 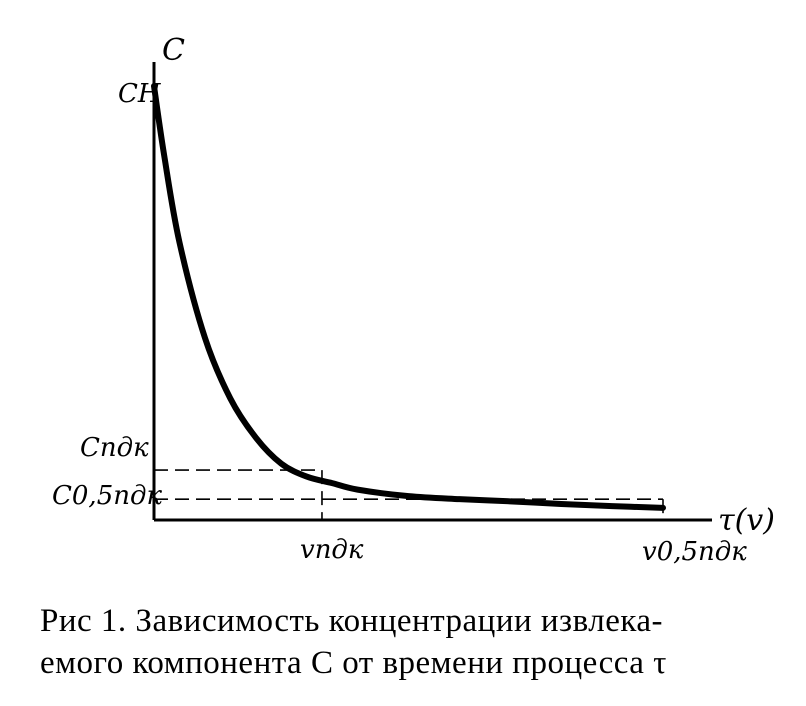 What do you see at coordinates (140, 94) in the screenshot?
I see `y-tick-start: CН` at bounding box center [140, 94].